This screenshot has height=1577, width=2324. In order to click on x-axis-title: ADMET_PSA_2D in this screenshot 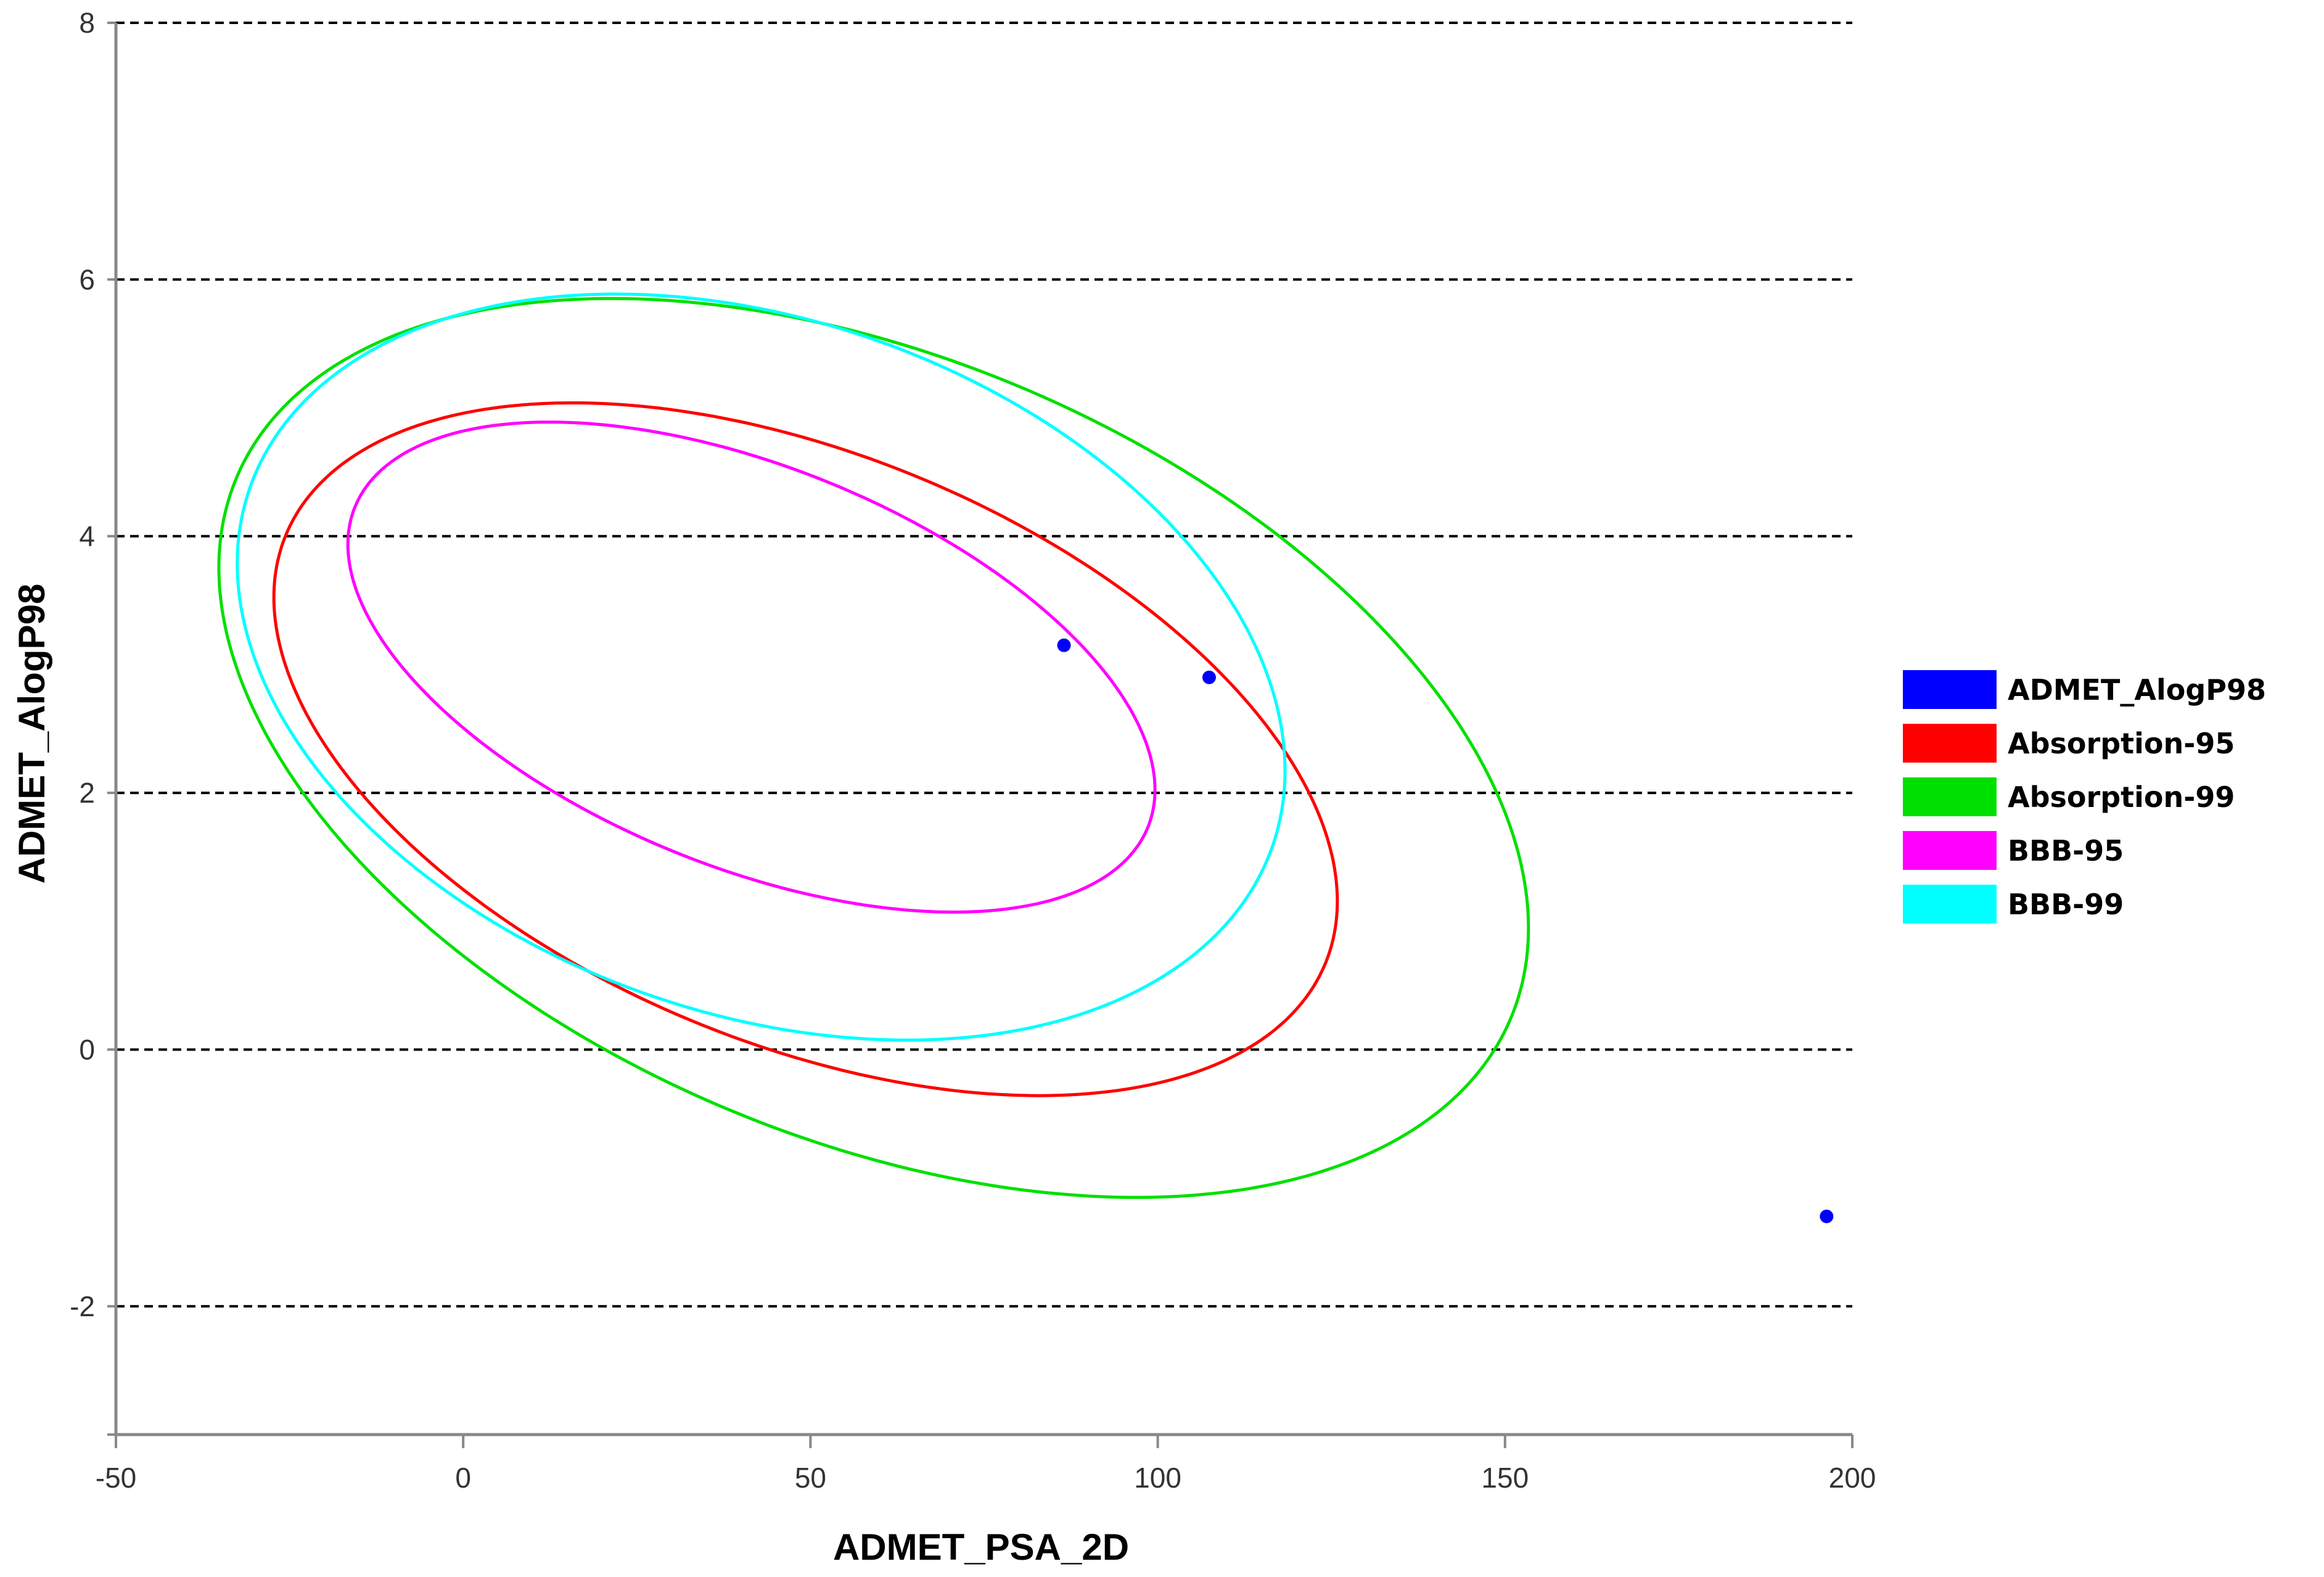, I will do `click(981, 1547)`.